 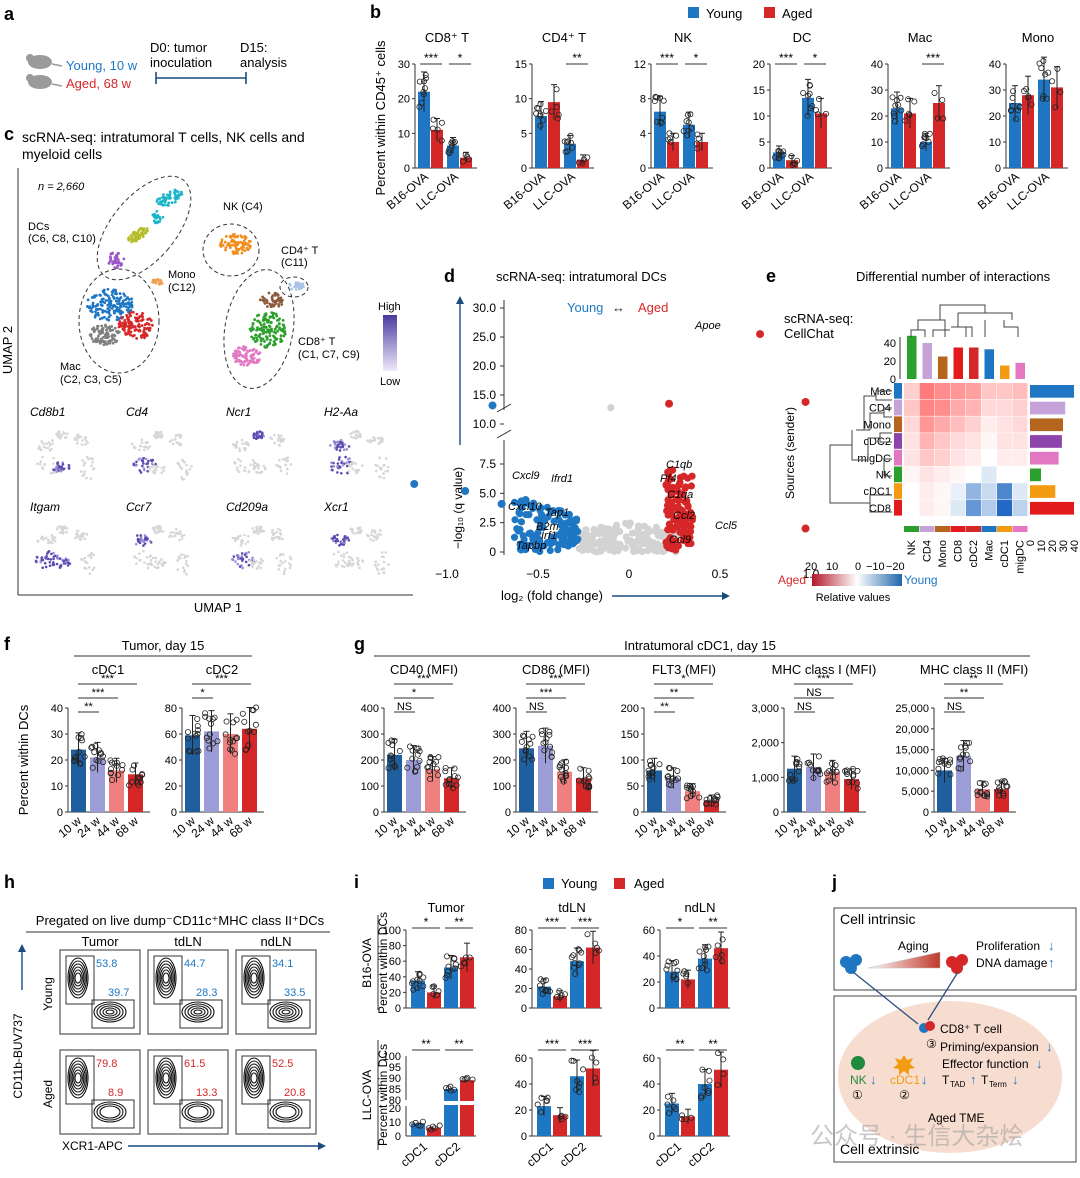 I want to click on heatmap-col-label: CD4, so click(x=928, y=551).